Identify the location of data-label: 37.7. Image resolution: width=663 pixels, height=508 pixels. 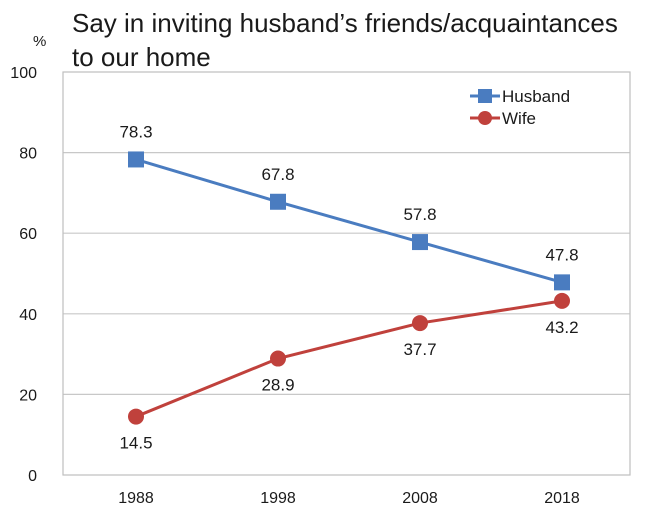
(419, 349).